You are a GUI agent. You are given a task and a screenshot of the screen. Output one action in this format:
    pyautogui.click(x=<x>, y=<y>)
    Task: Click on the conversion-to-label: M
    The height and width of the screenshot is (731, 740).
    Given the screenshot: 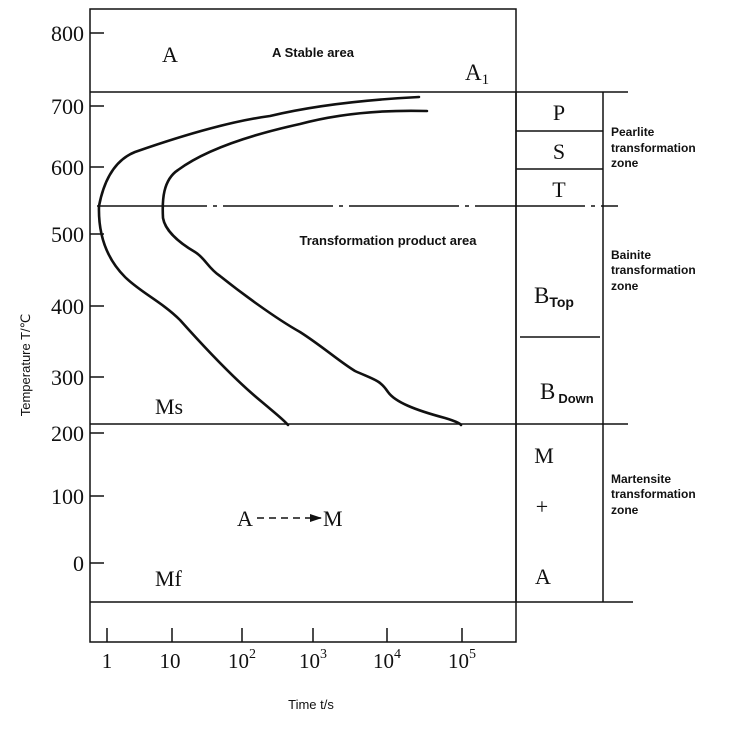 What is the action you would take?
    pyautogui.click(x=333, y=518)
    